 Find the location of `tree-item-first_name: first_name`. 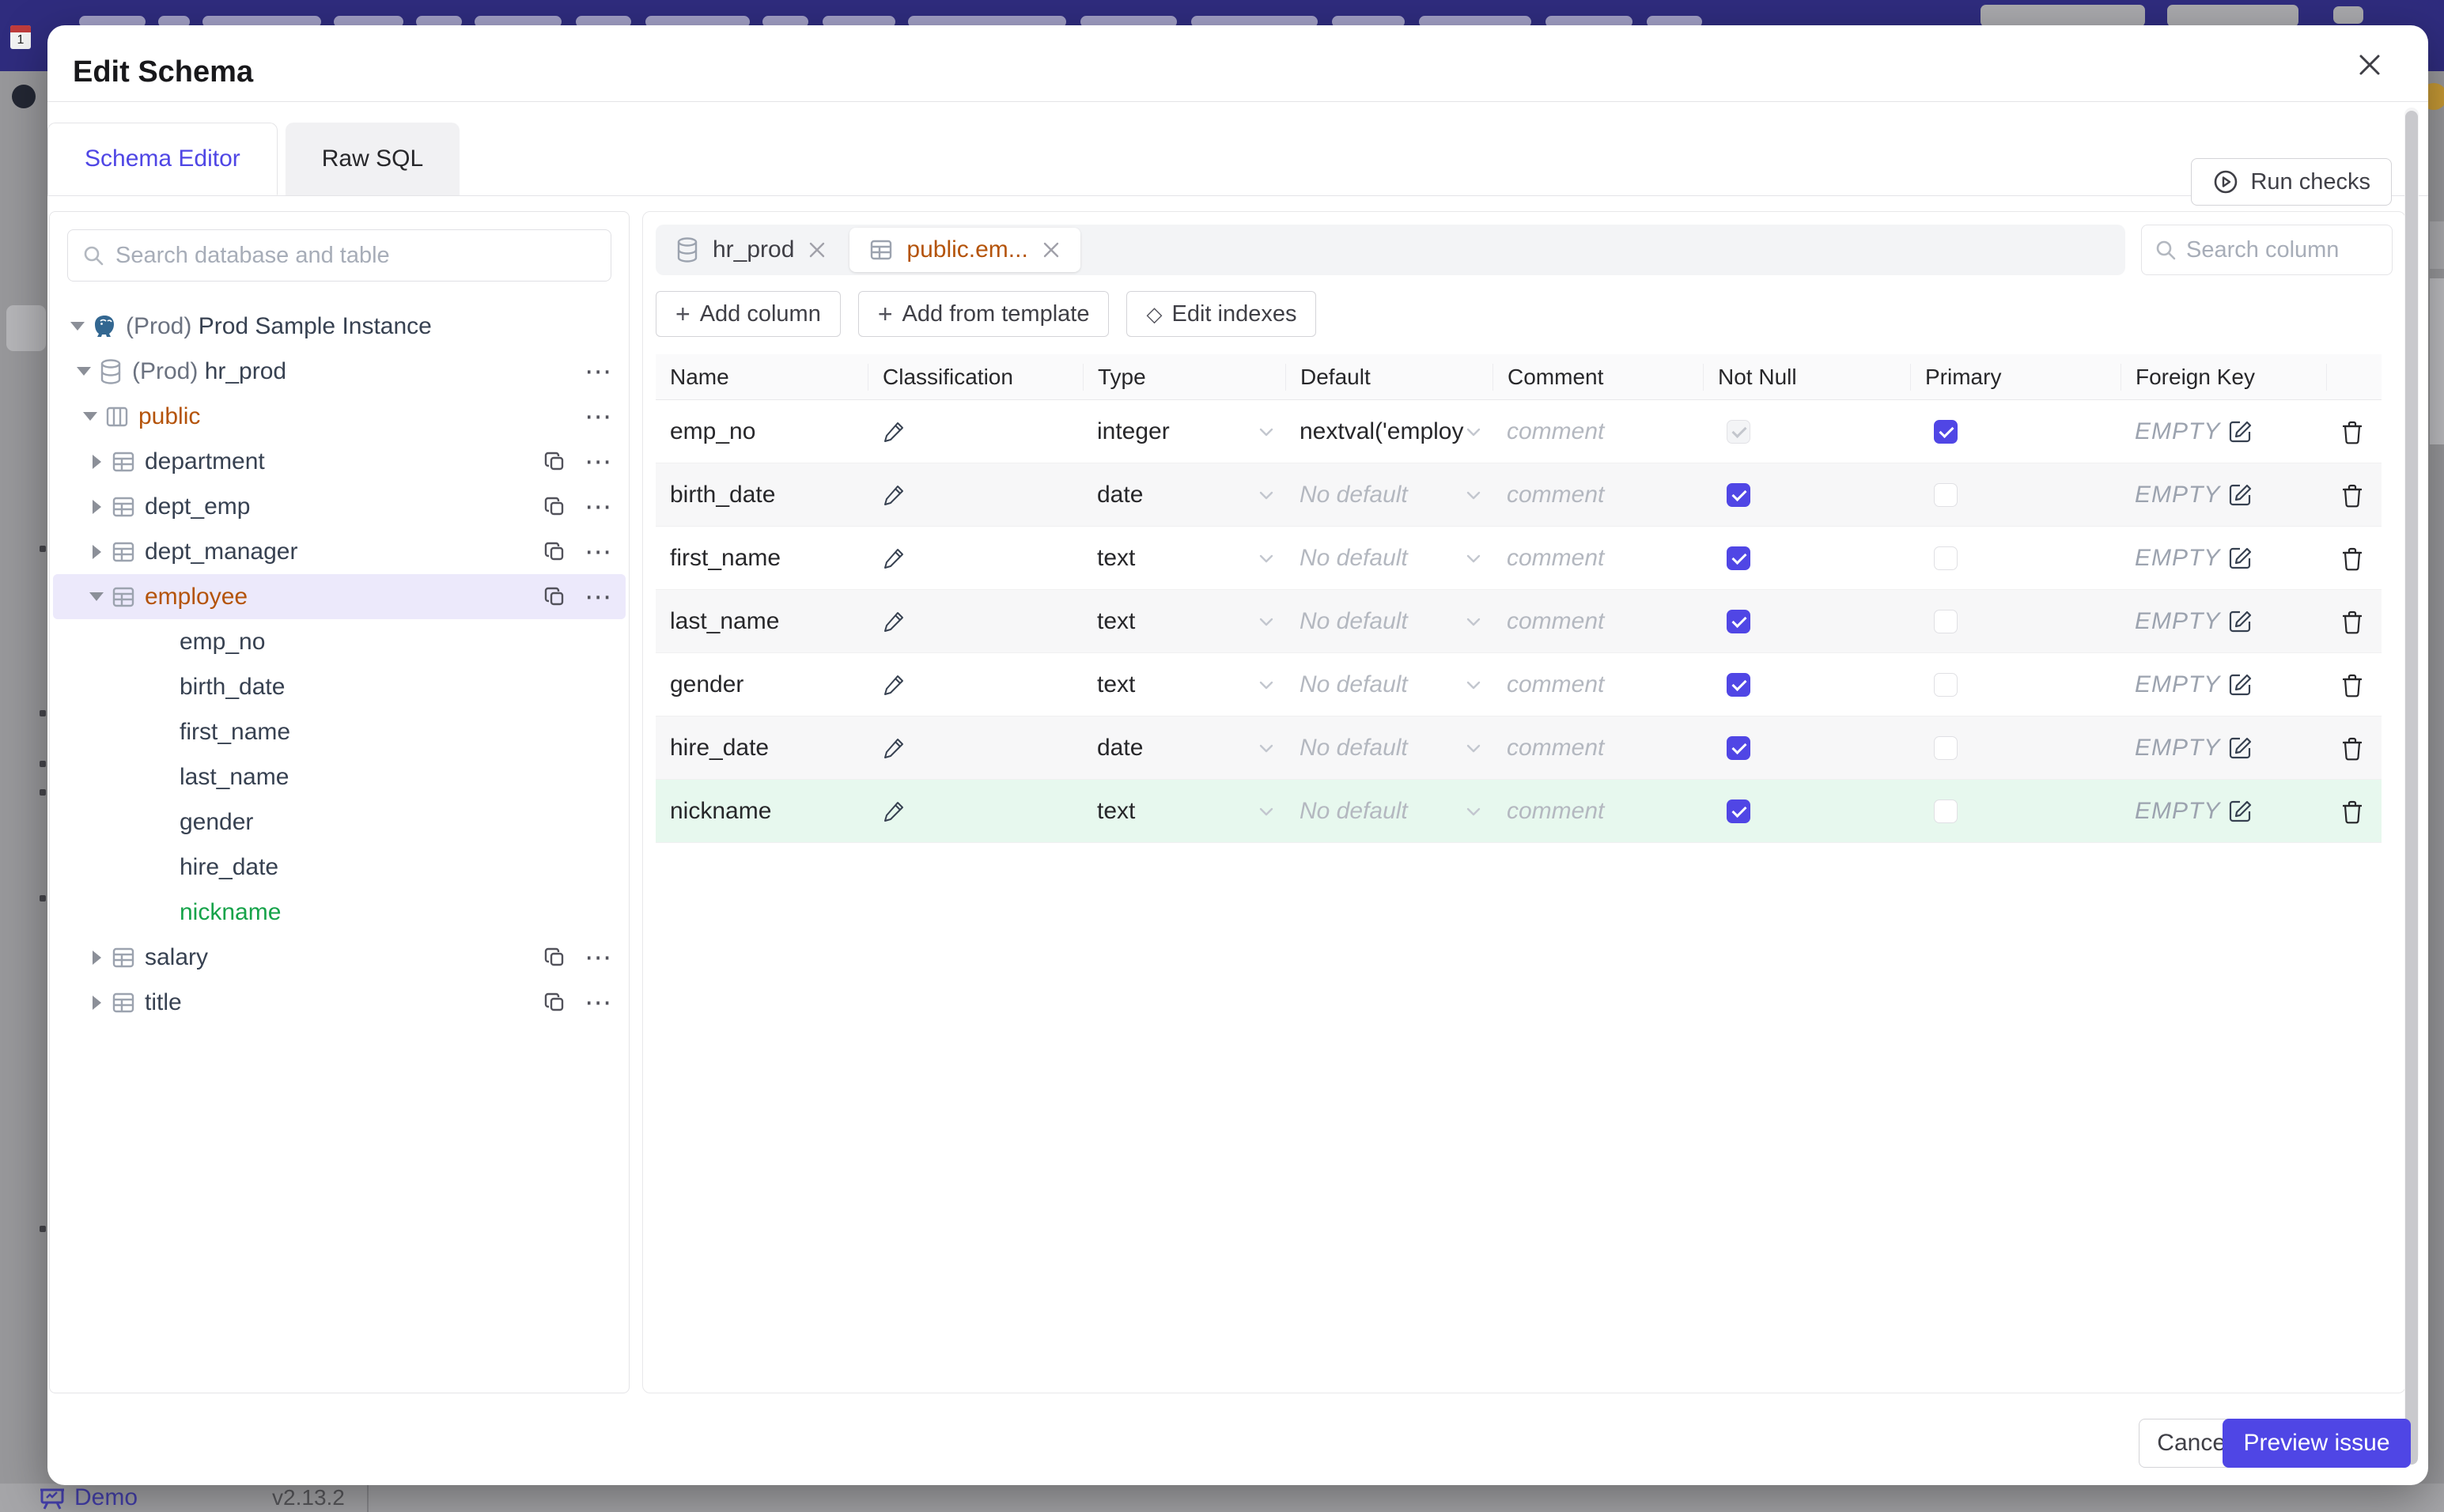

tree-item-first_name: first_name is located at coordinates (235, 732).